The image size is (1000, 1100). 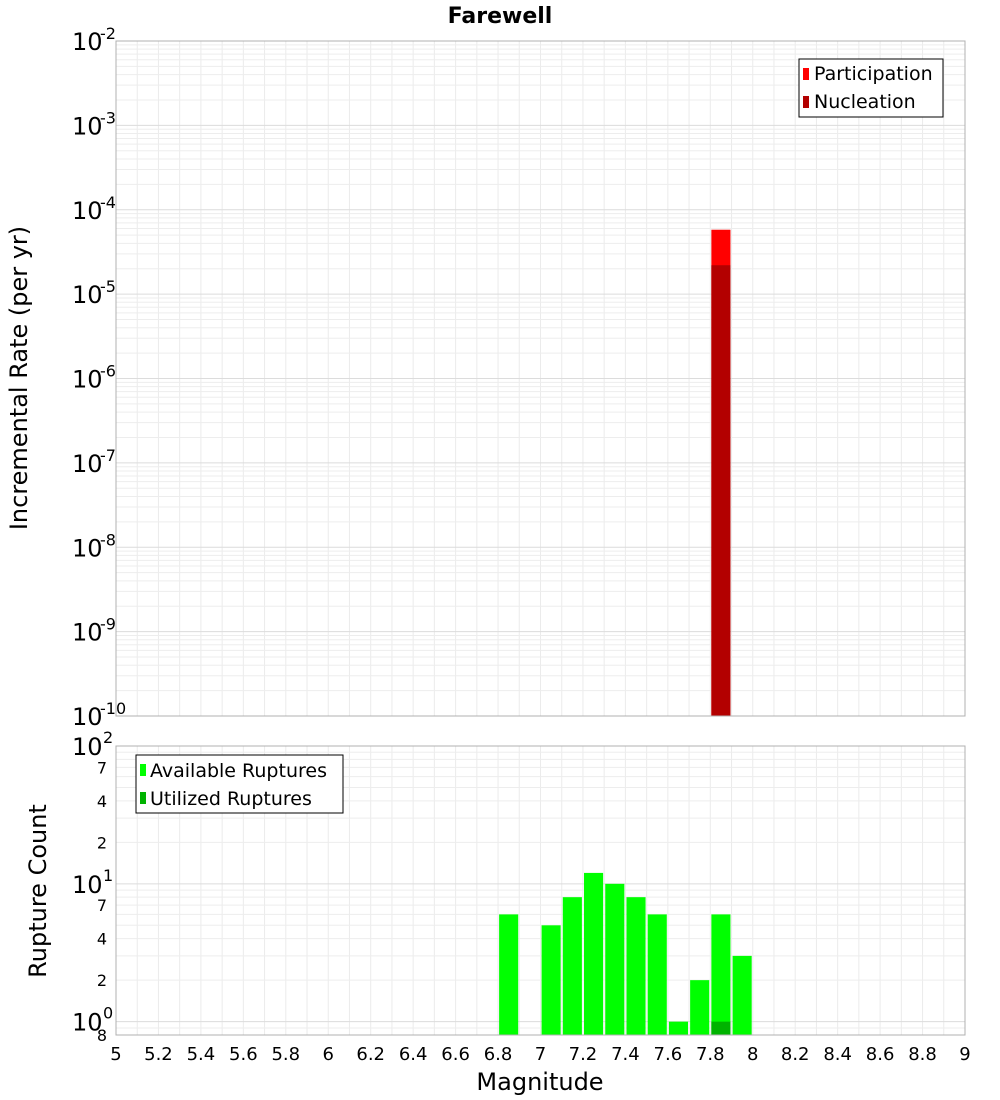 What do you see at coordinates (108, 286) in the screenshot?
I see `y-tick-exponent: -5` at bounding box center [108, 286].